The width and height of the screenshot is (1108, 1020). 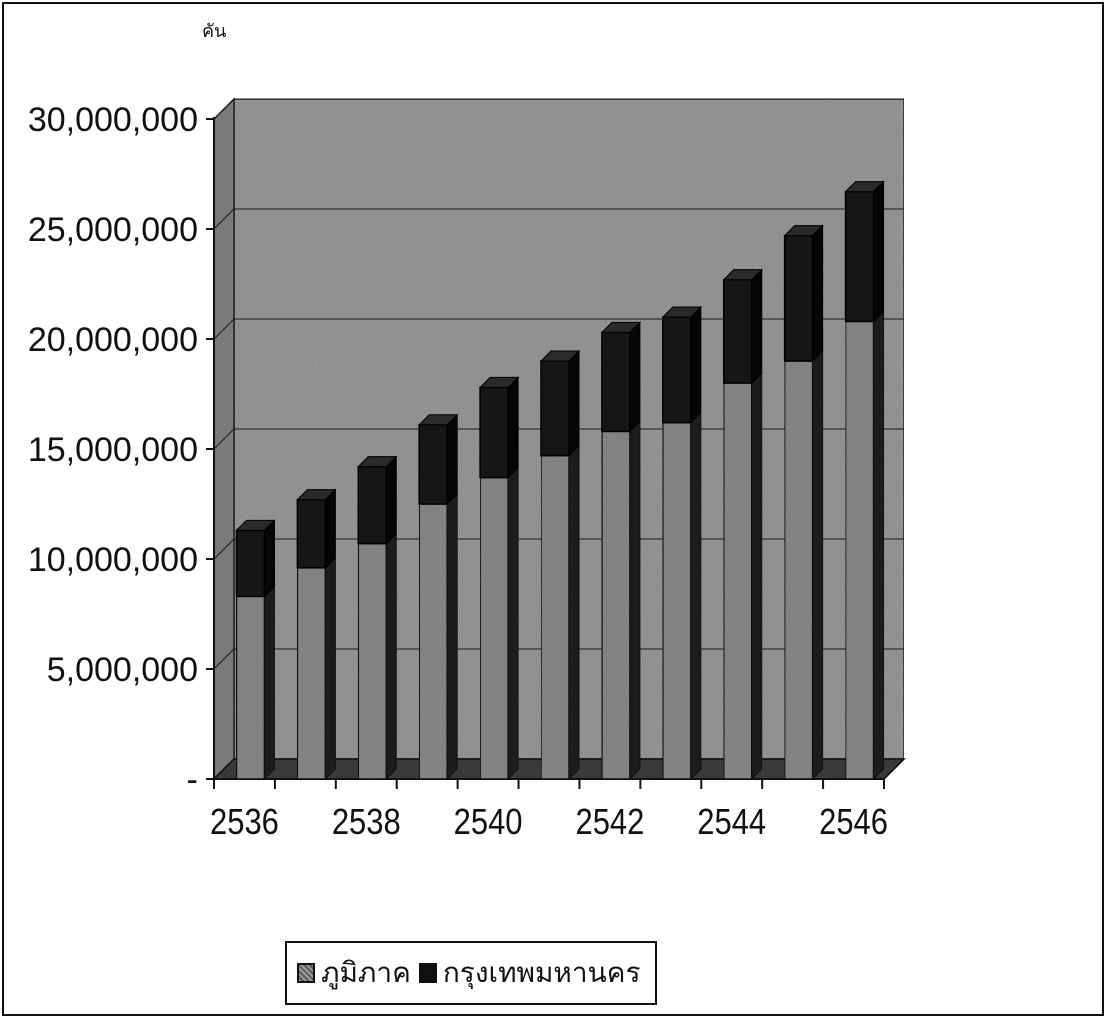 What do you see at coordinates (113, 560) in the screenshot?
I see `y-tick-label: 10,000,000` at bounding box center [113, 560].